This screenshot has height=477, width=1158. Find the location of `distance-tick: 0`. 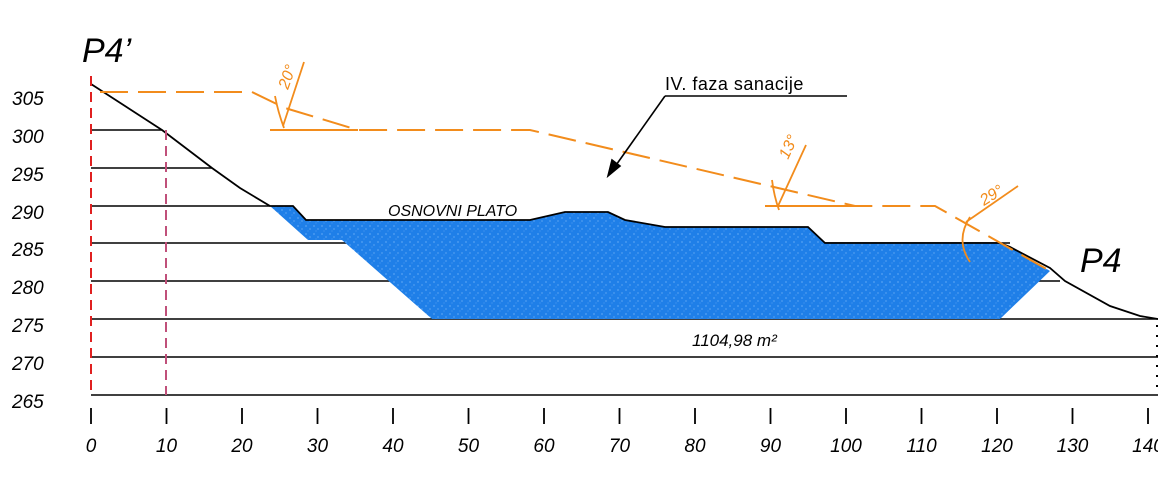

distance-tick: 0 is located at coordinates (91, 446).